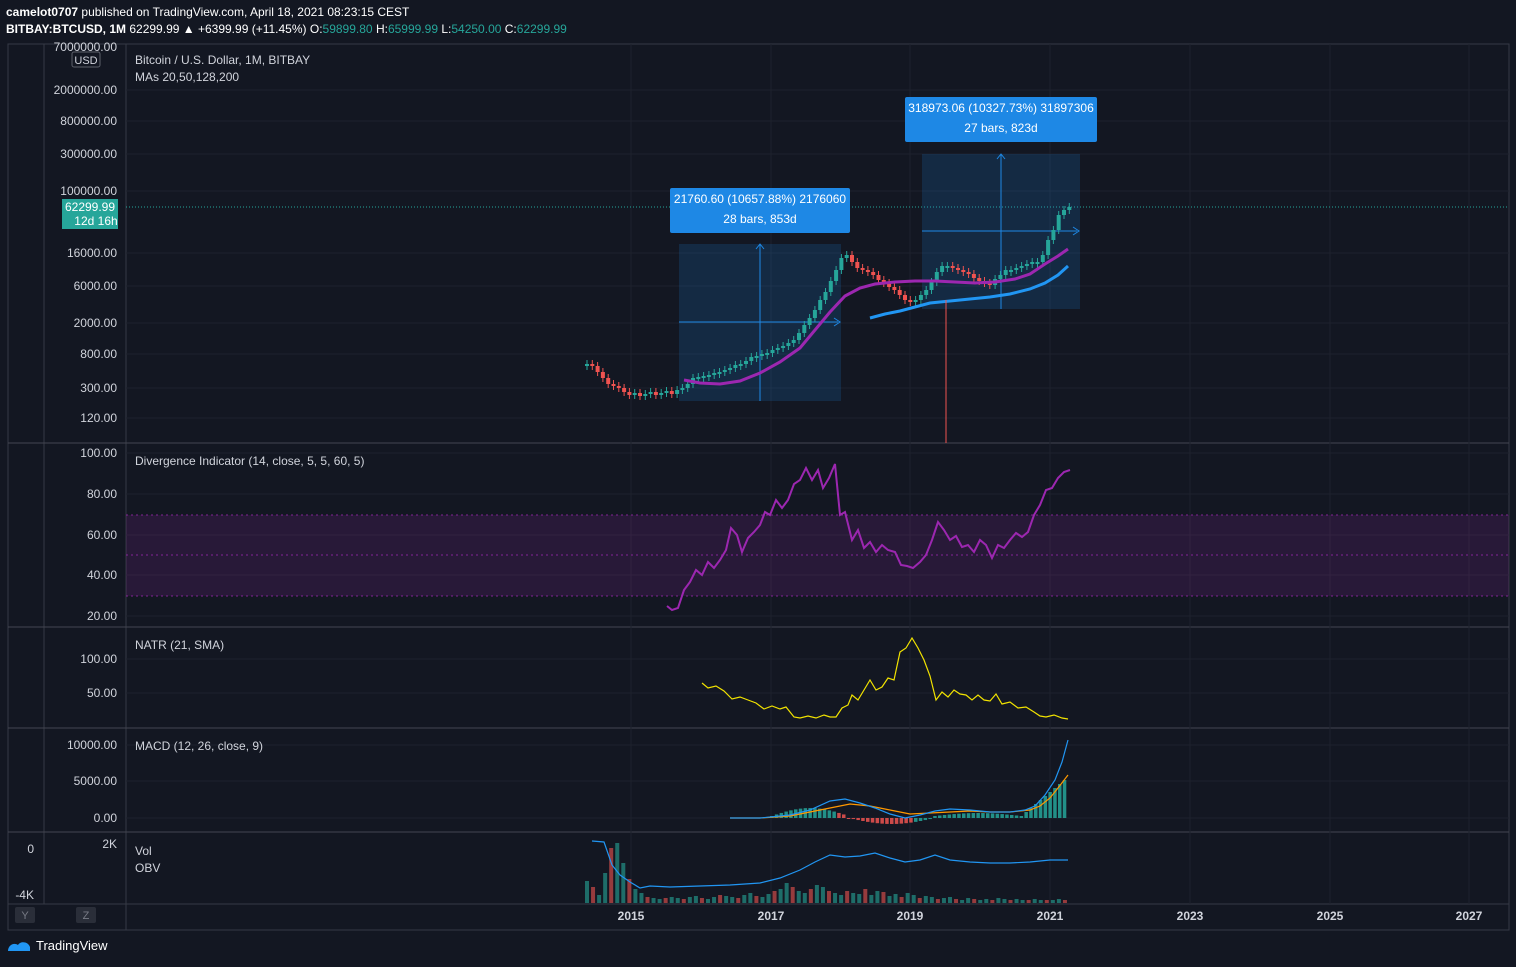  I want to click on price-tick: 120.00, so click(98, 418).